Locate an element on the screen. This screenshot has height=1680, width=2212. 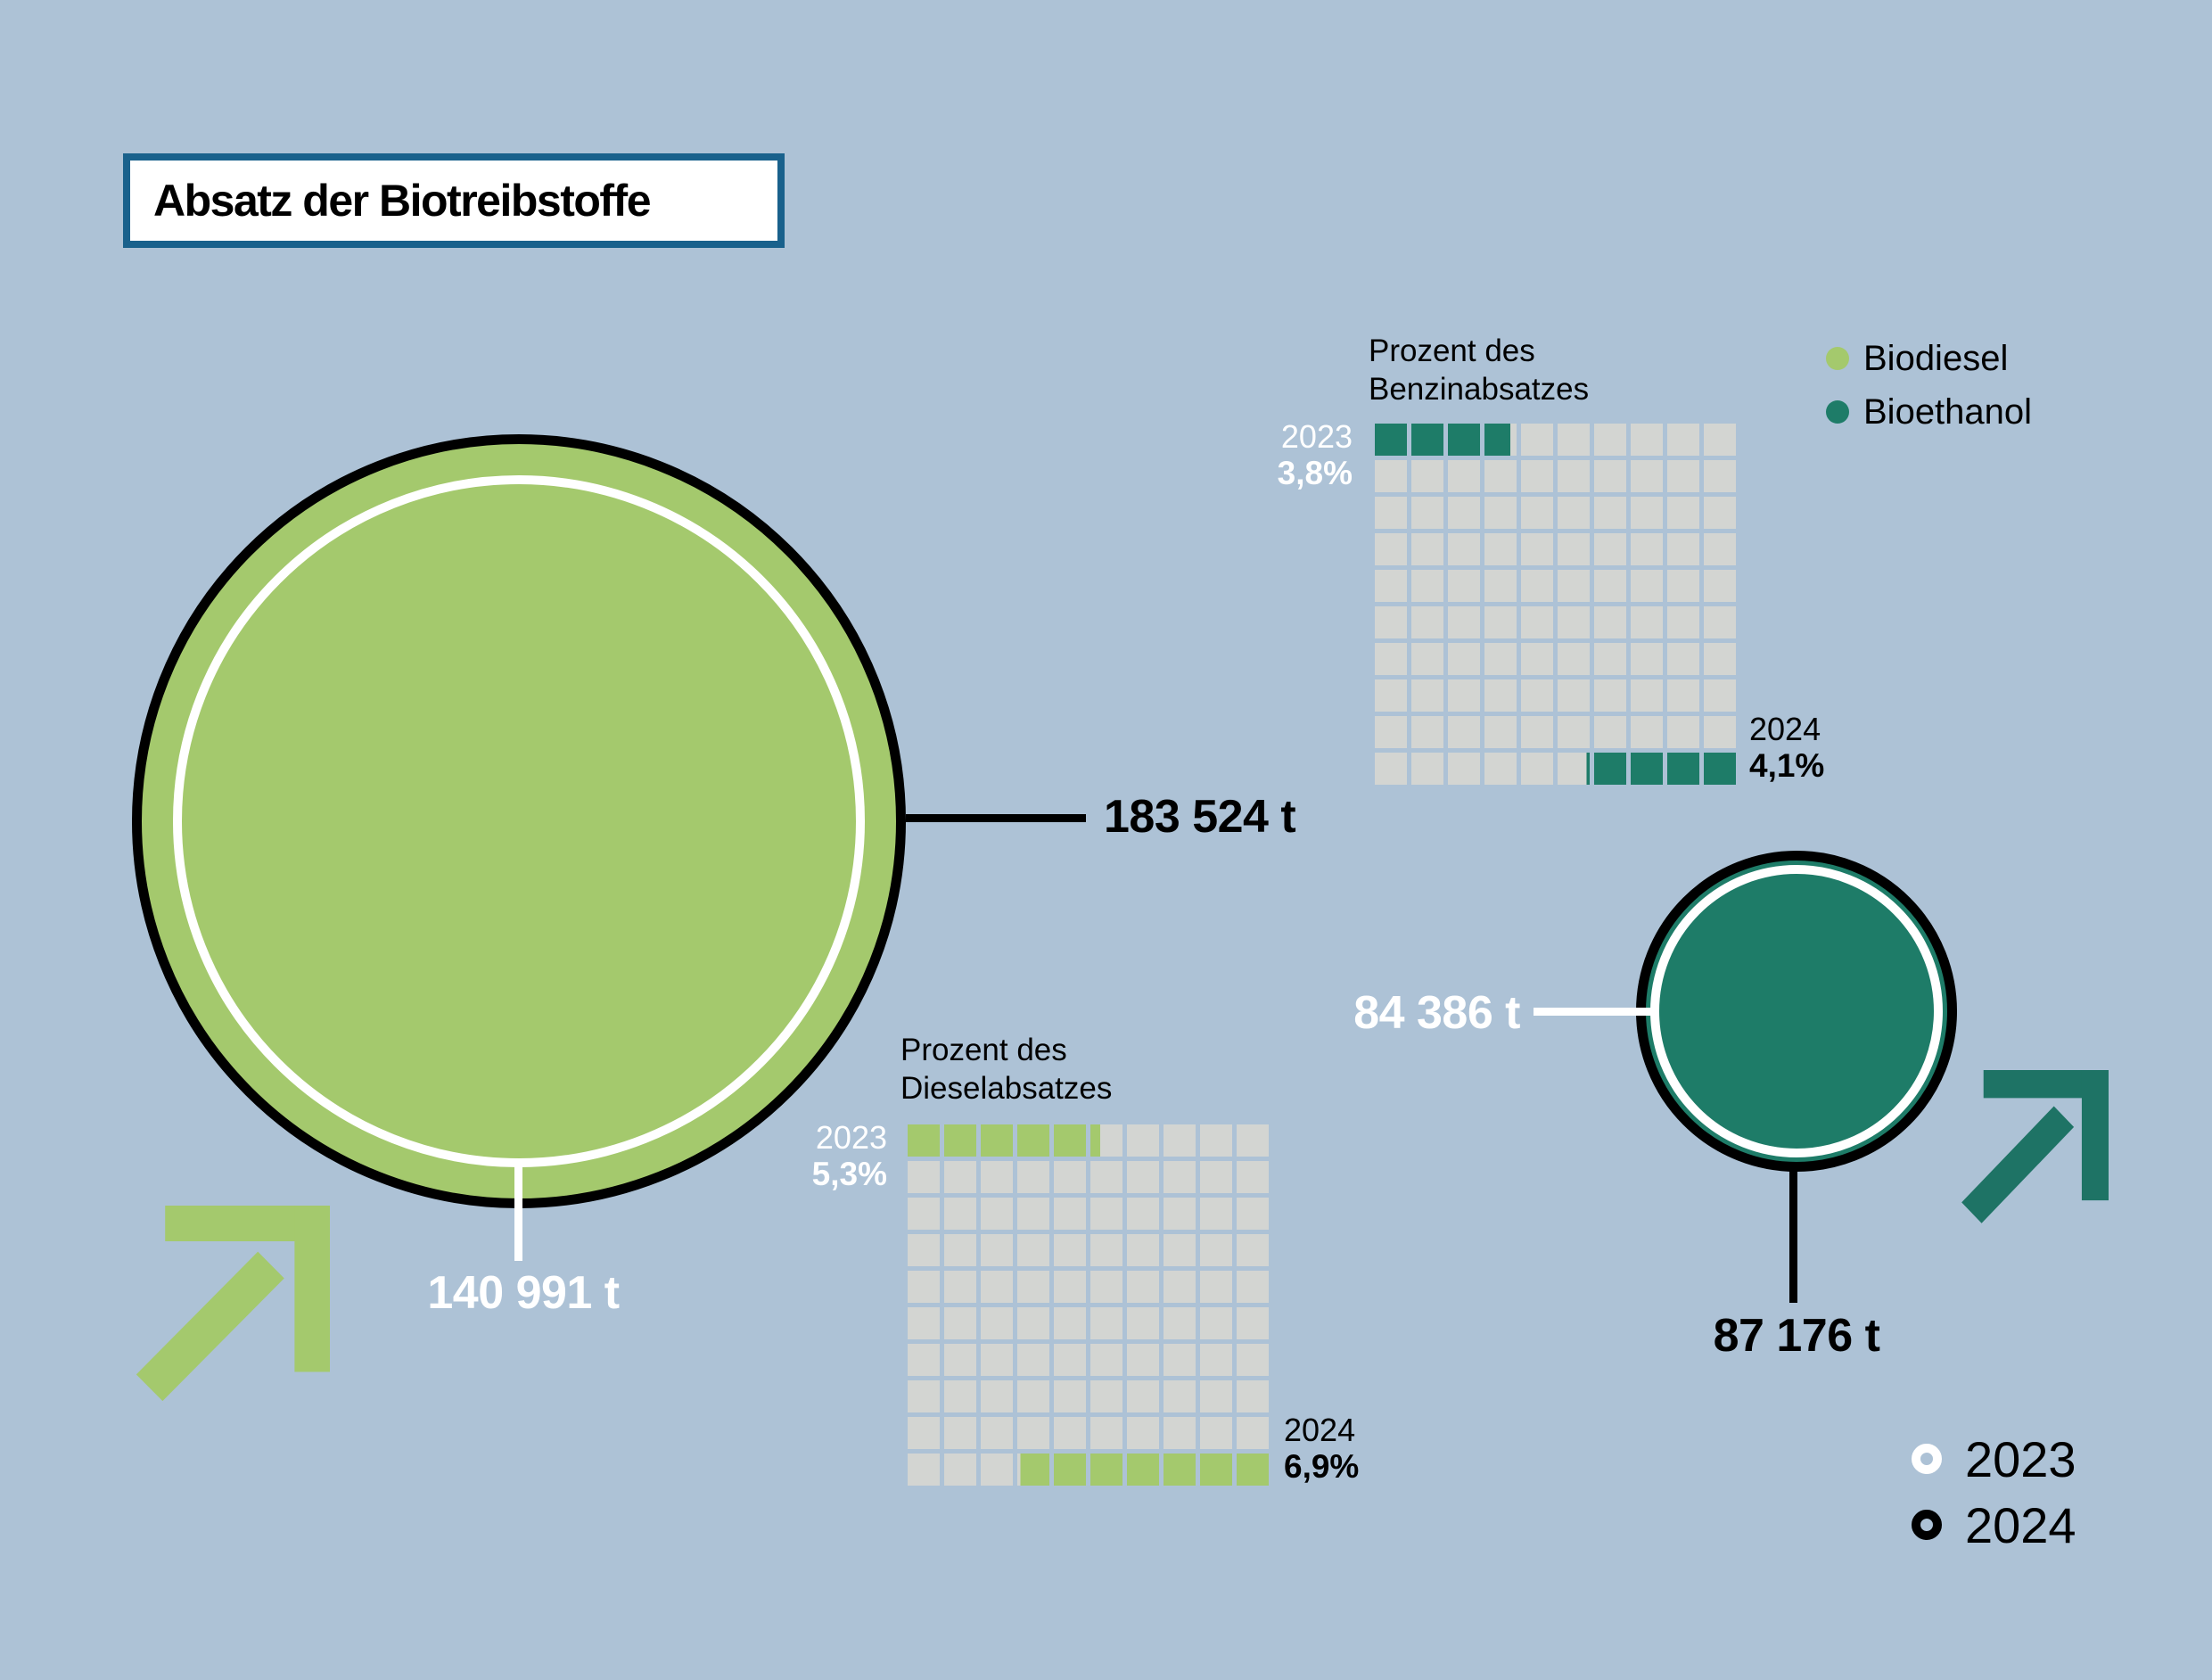
waffle-diesel-grid is located at coordinates (1088, 1305).